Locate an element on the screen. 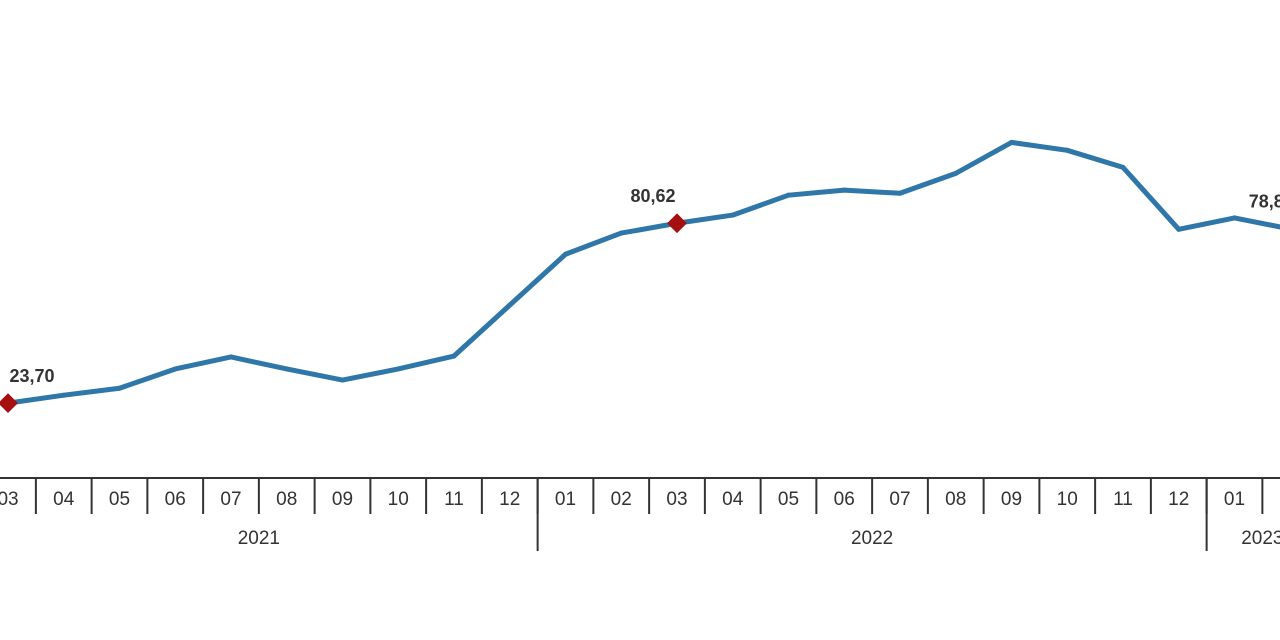  year-label: 2021 is located at coordinates (259, 538).